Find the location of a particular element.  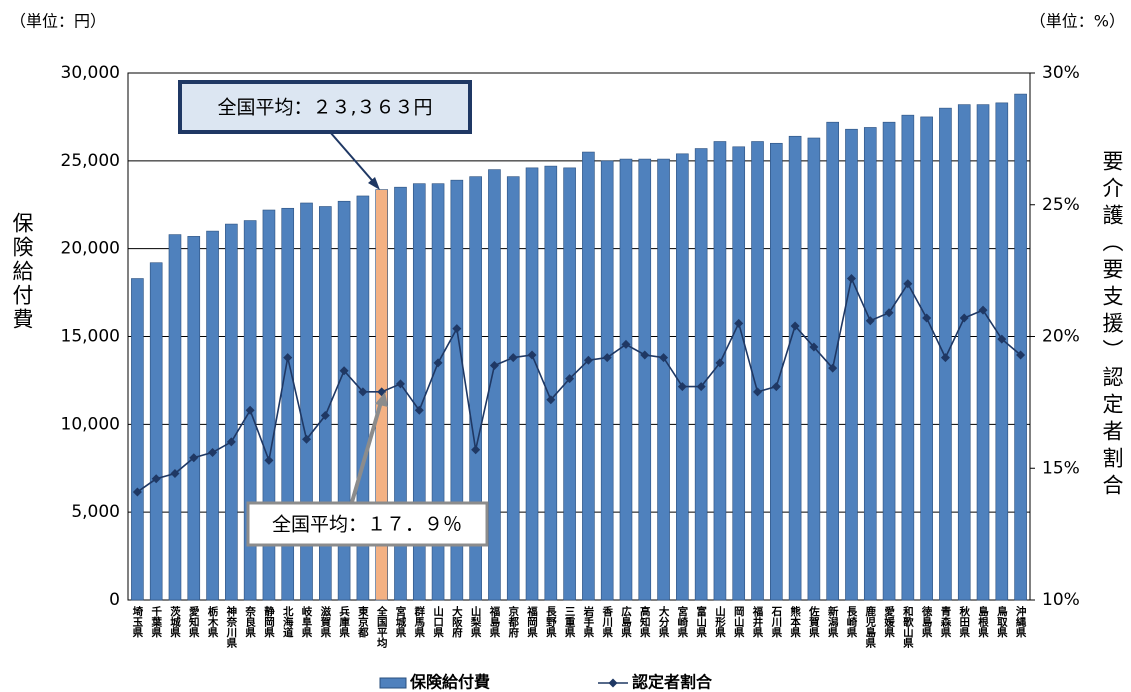

y-tick-label: 25,000 is located at coordinates (90, 161).